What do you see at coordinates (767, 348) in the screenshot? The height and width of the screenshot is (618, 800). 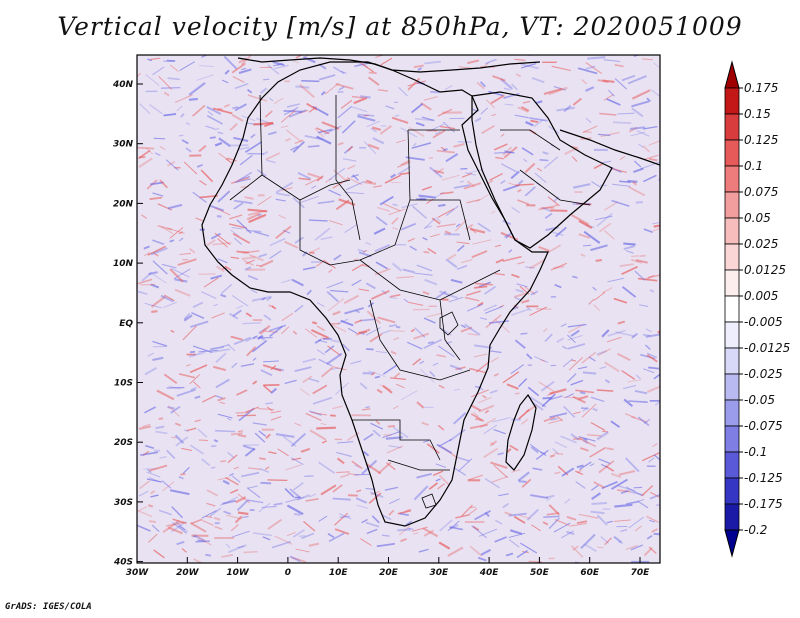 I see `colorbar-label: -0.0125` at bounding box center [767, 348].